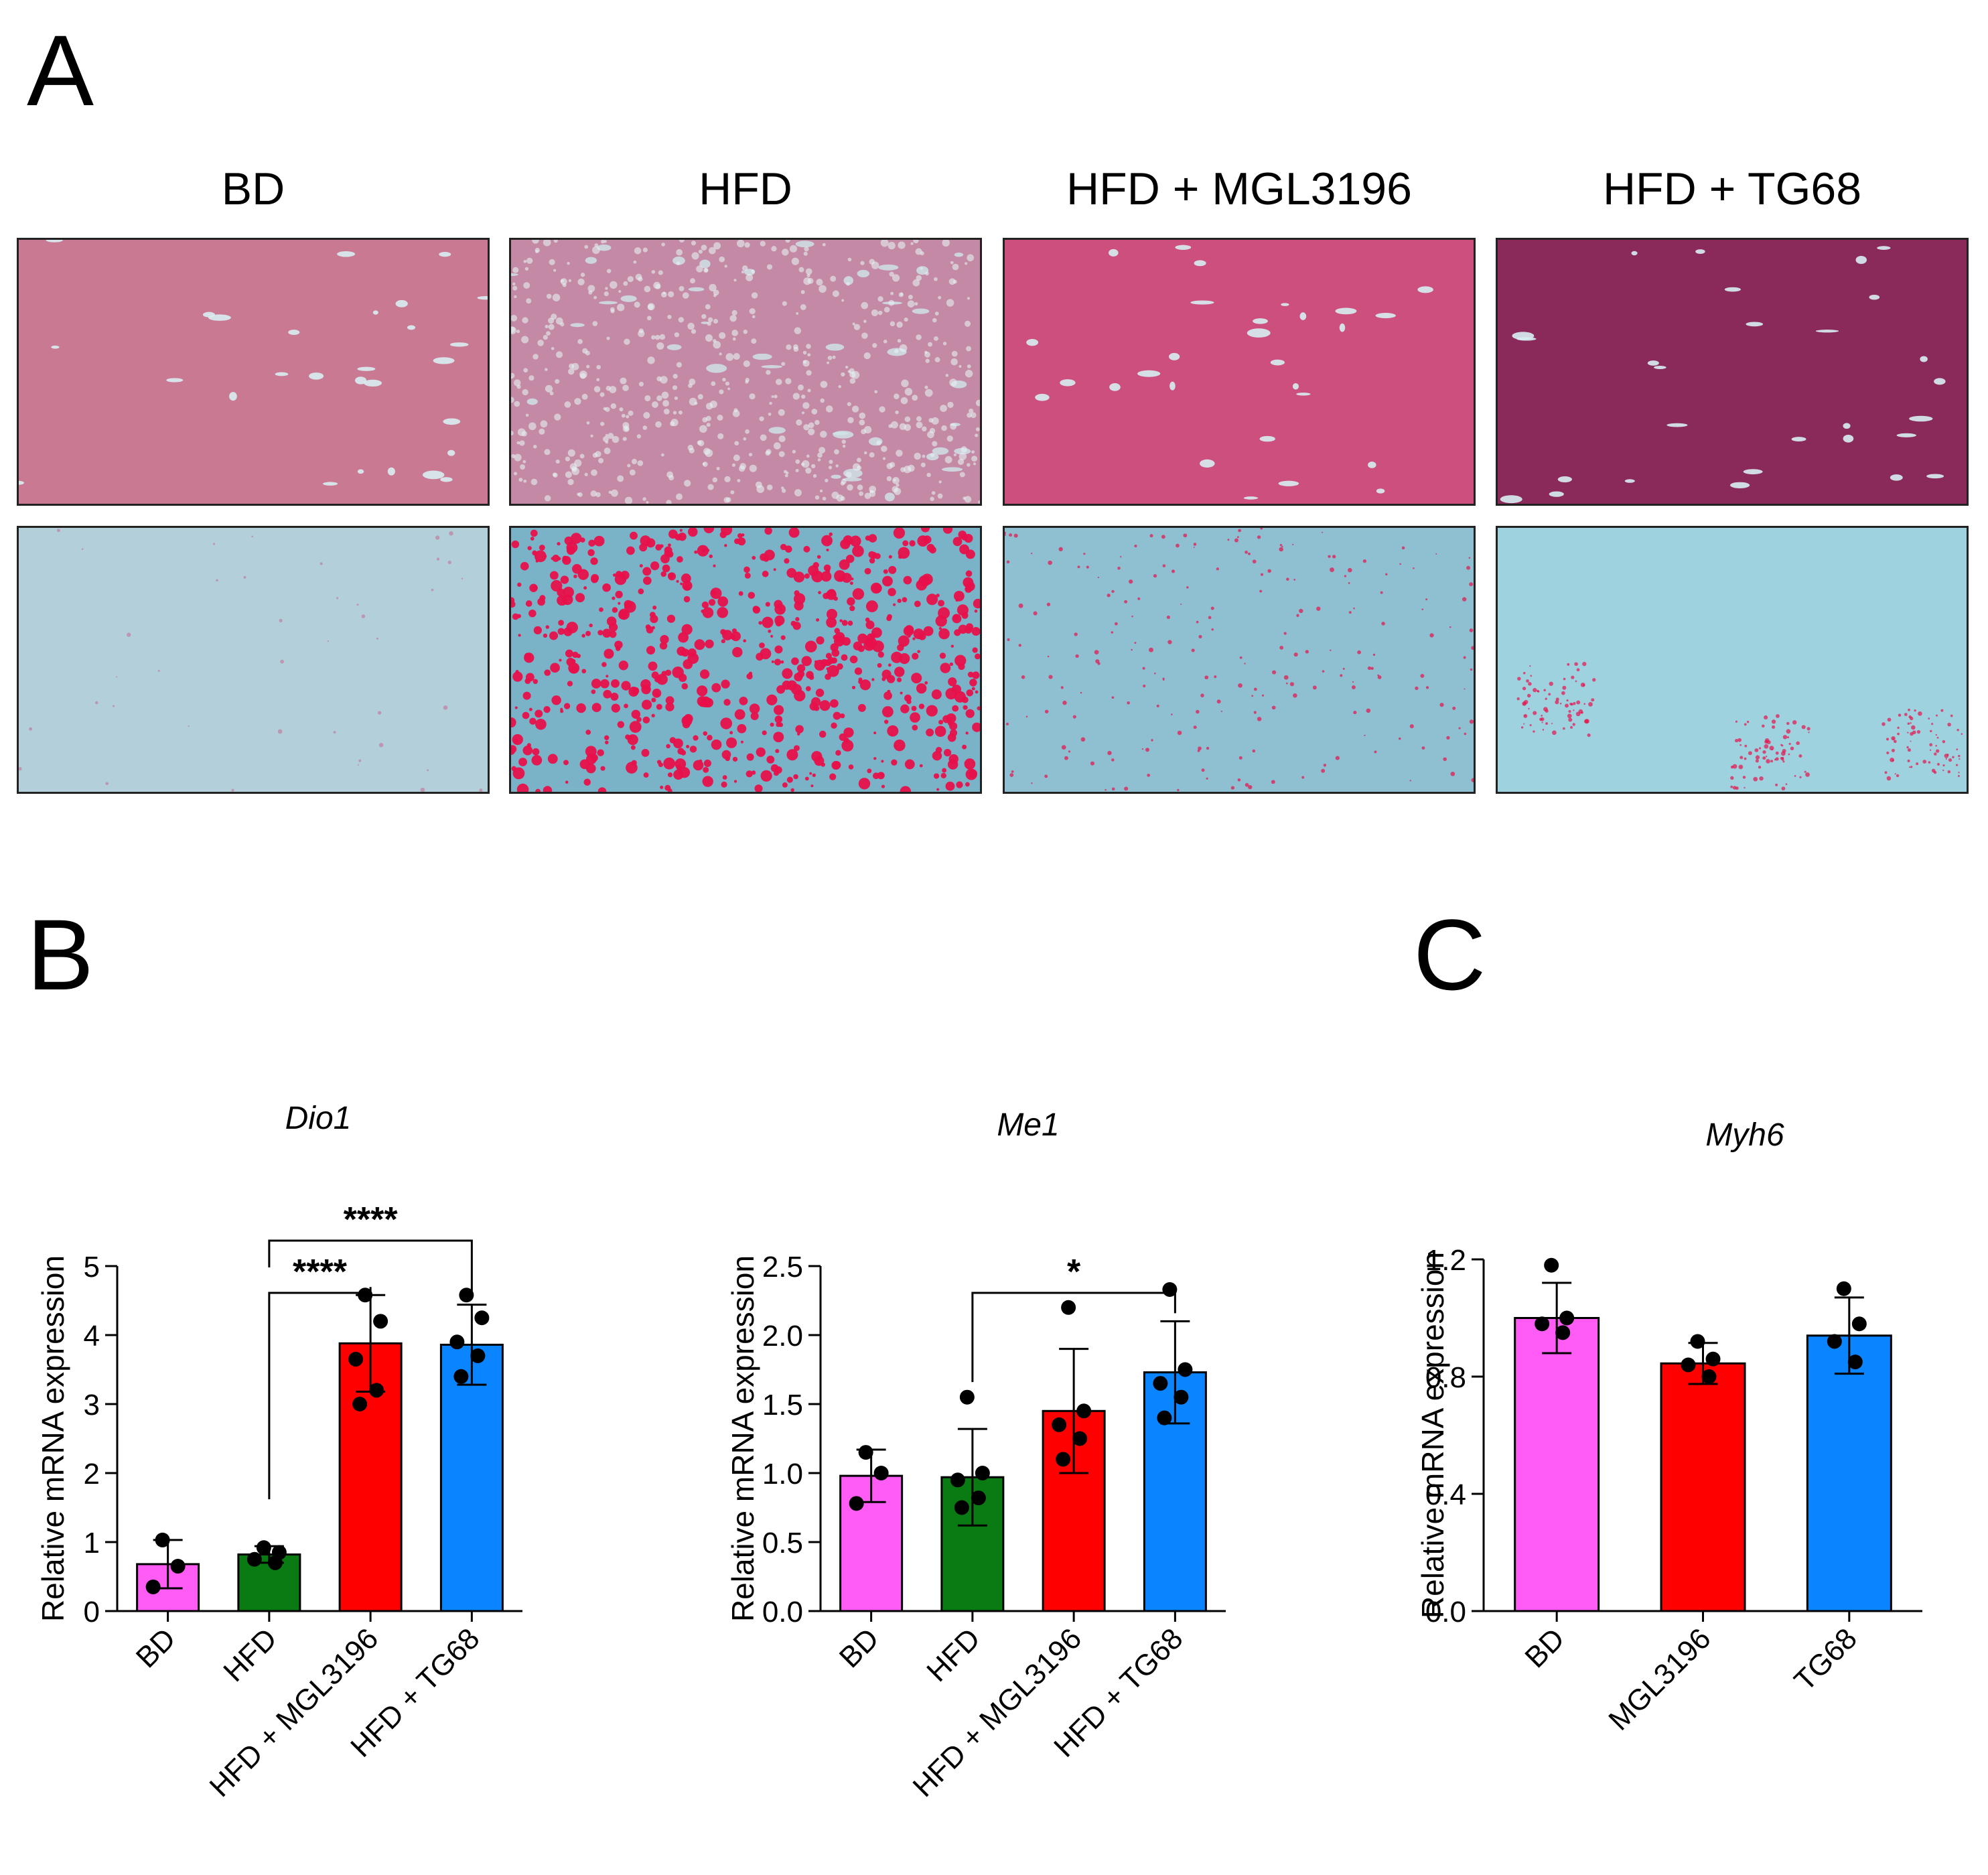 The image size is (1988, 1875). What do you see at coordinates (1659, 1679) in the screenshot?
I see `x-tick-label: MGL3196` at bounding box center [1659, 1679].